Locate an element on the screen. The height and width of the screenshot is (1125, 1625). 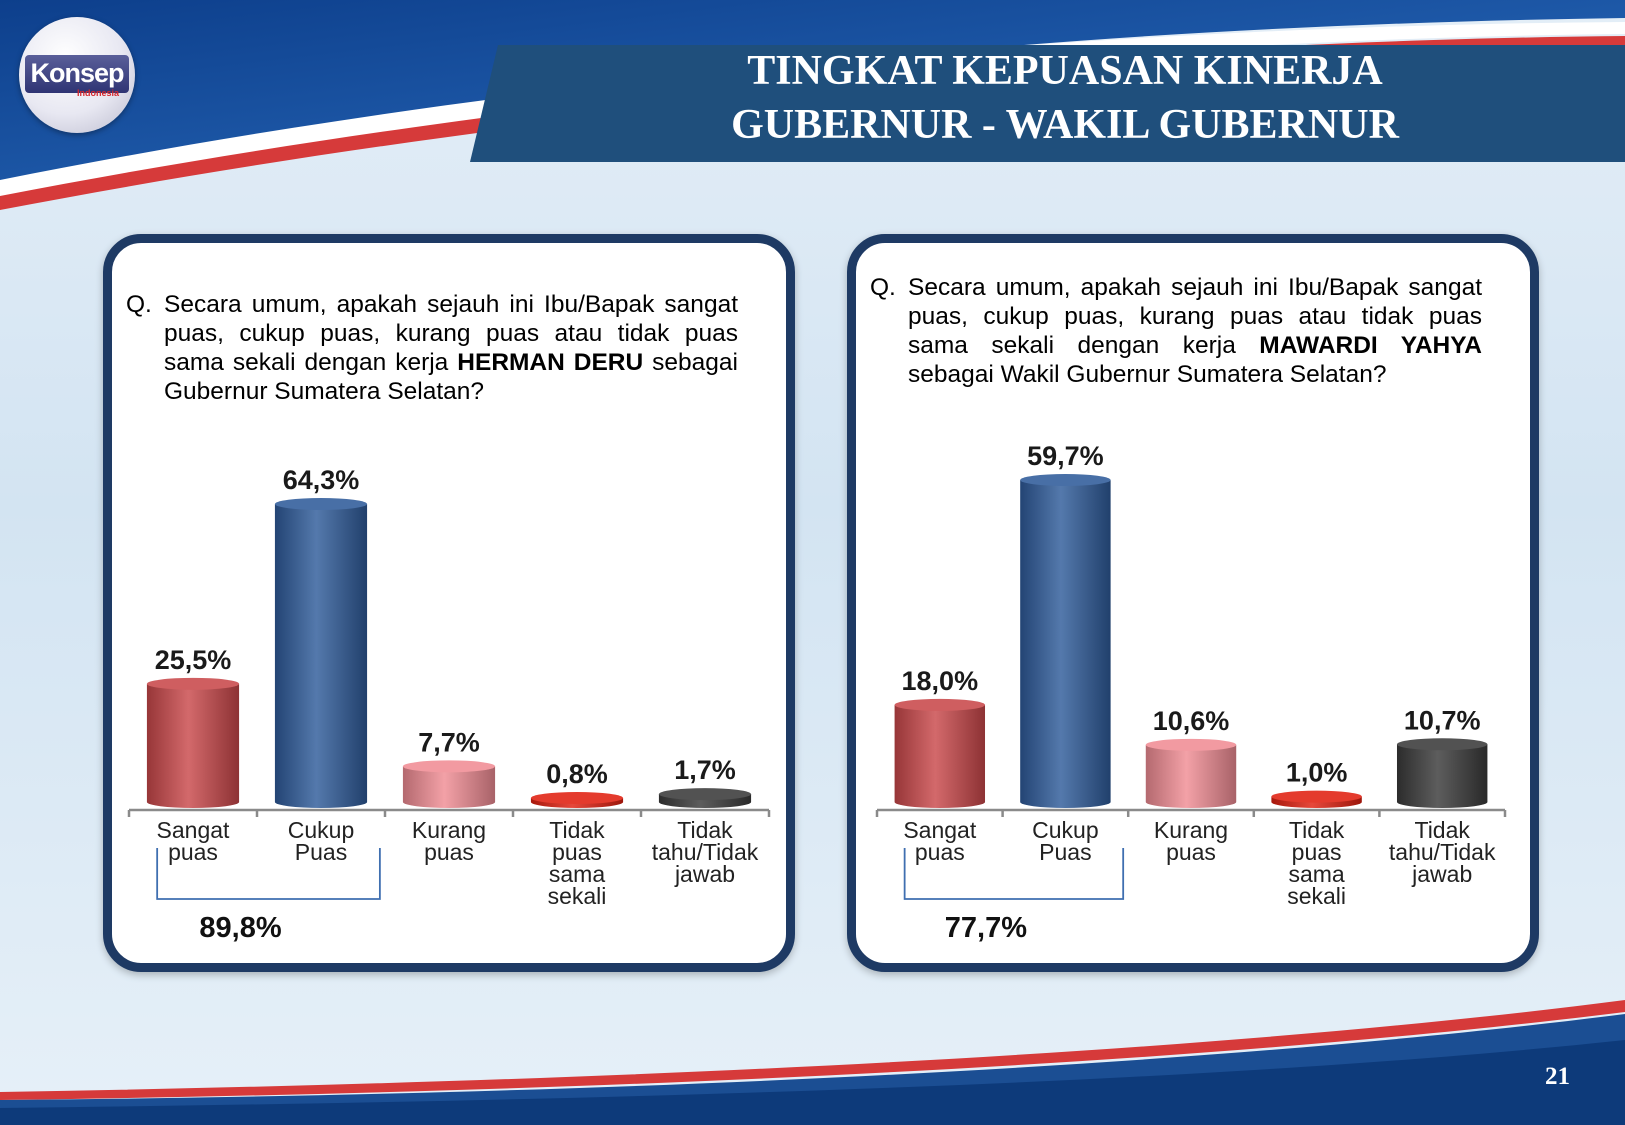
logo-sub-text: Indonesia is located at coordinates (98, 93).